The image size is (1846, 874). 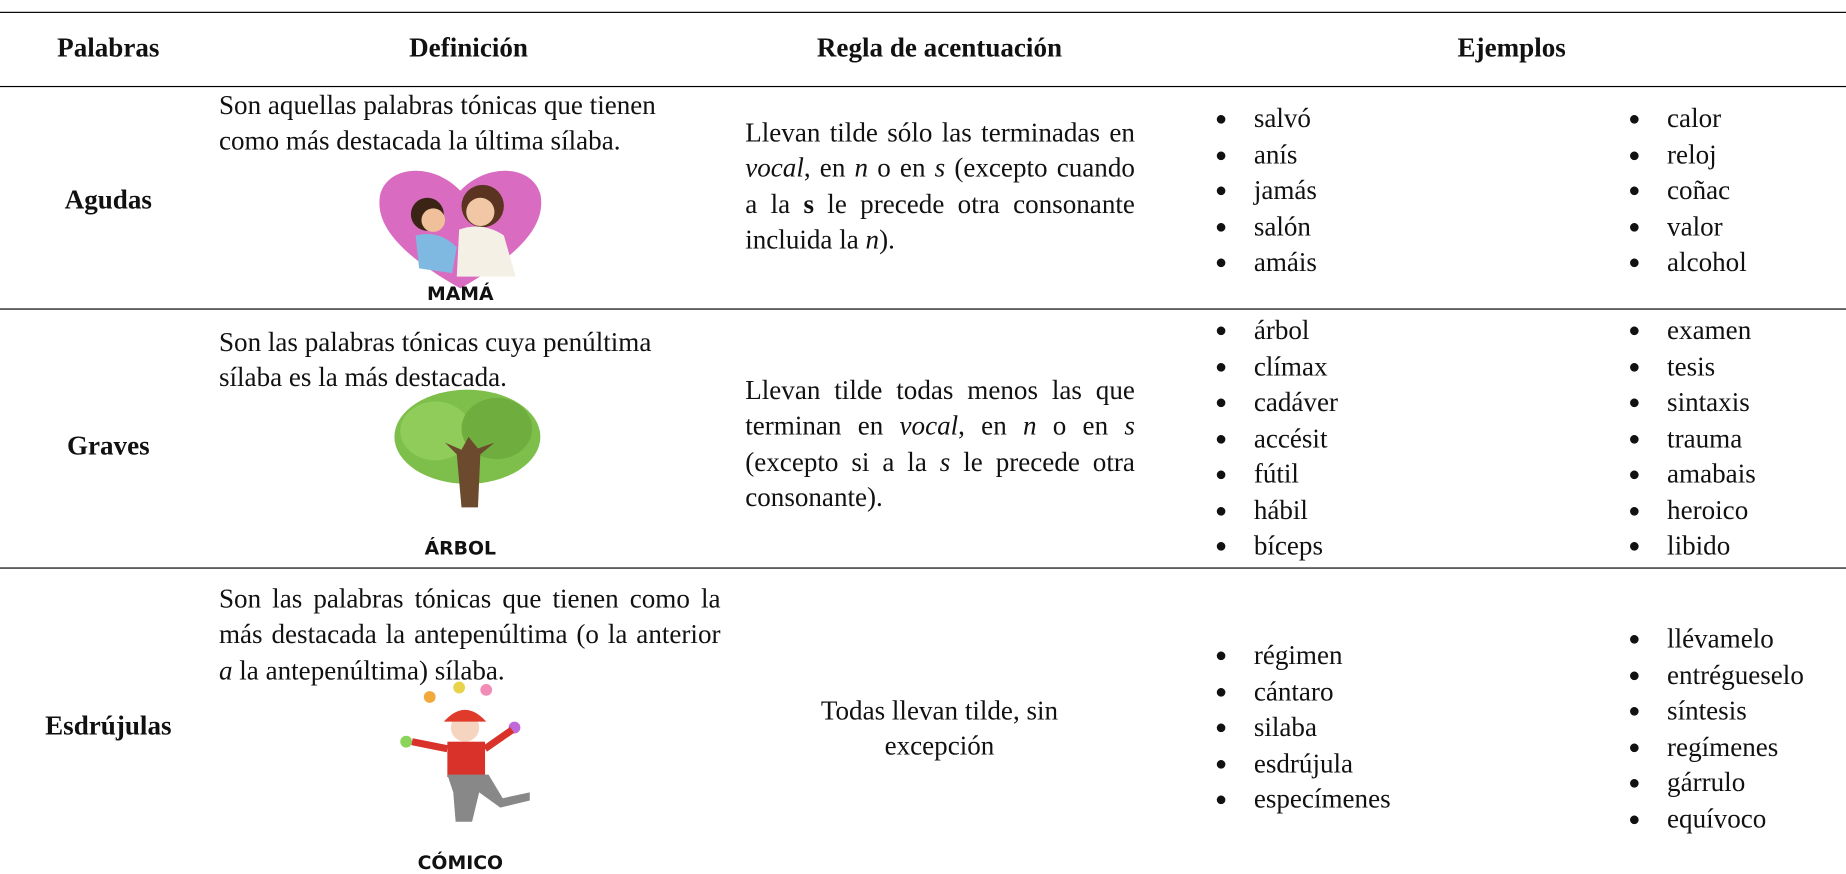 I want to click on example: entrégueselo, so click(x=1716, y=676).